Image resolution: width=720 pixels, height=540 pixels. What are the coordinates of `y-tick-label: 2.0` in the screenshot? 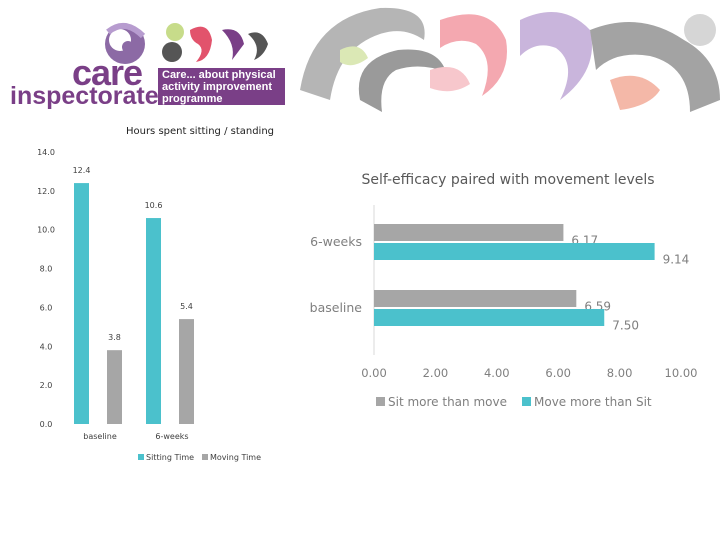 It's located at (46, 385).